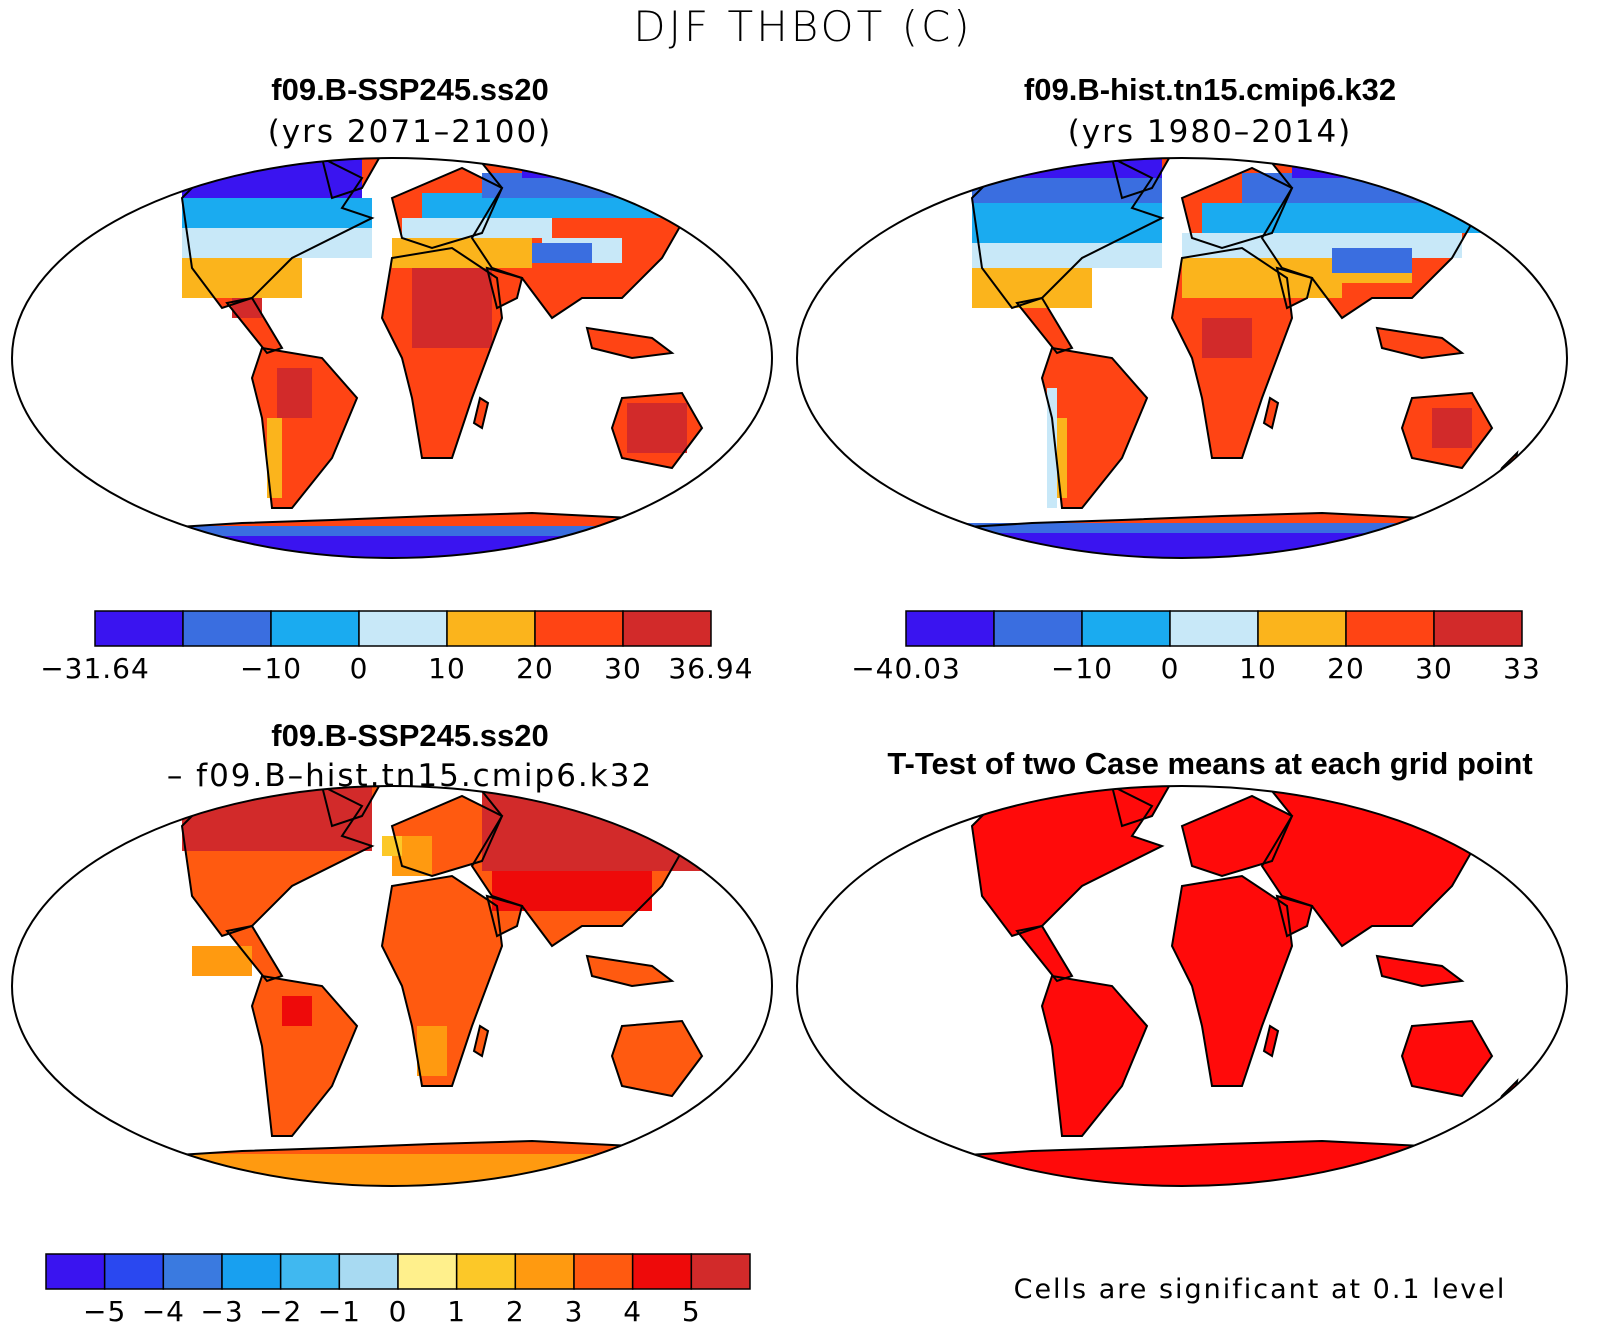 The height and width of the screenshot is (1323, 1606). What do you see at coordinates (1210, 89) in the screenshot?
I see `panel-title-historical: f09.B-hist.tn15.cmip6.k32` at bounding box center [1210, 89].